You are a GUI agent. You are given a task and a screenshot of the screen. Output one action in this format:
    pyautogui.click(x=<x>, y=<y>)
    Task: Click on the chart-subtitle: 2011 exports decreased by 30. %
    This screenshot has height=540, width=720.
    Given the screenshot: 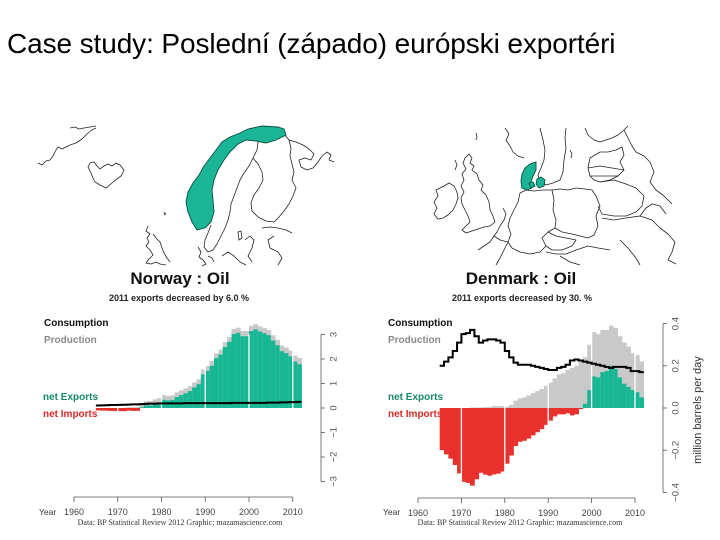 What is the action you would take?
    pyautogui.click(x=522, y=298)
    